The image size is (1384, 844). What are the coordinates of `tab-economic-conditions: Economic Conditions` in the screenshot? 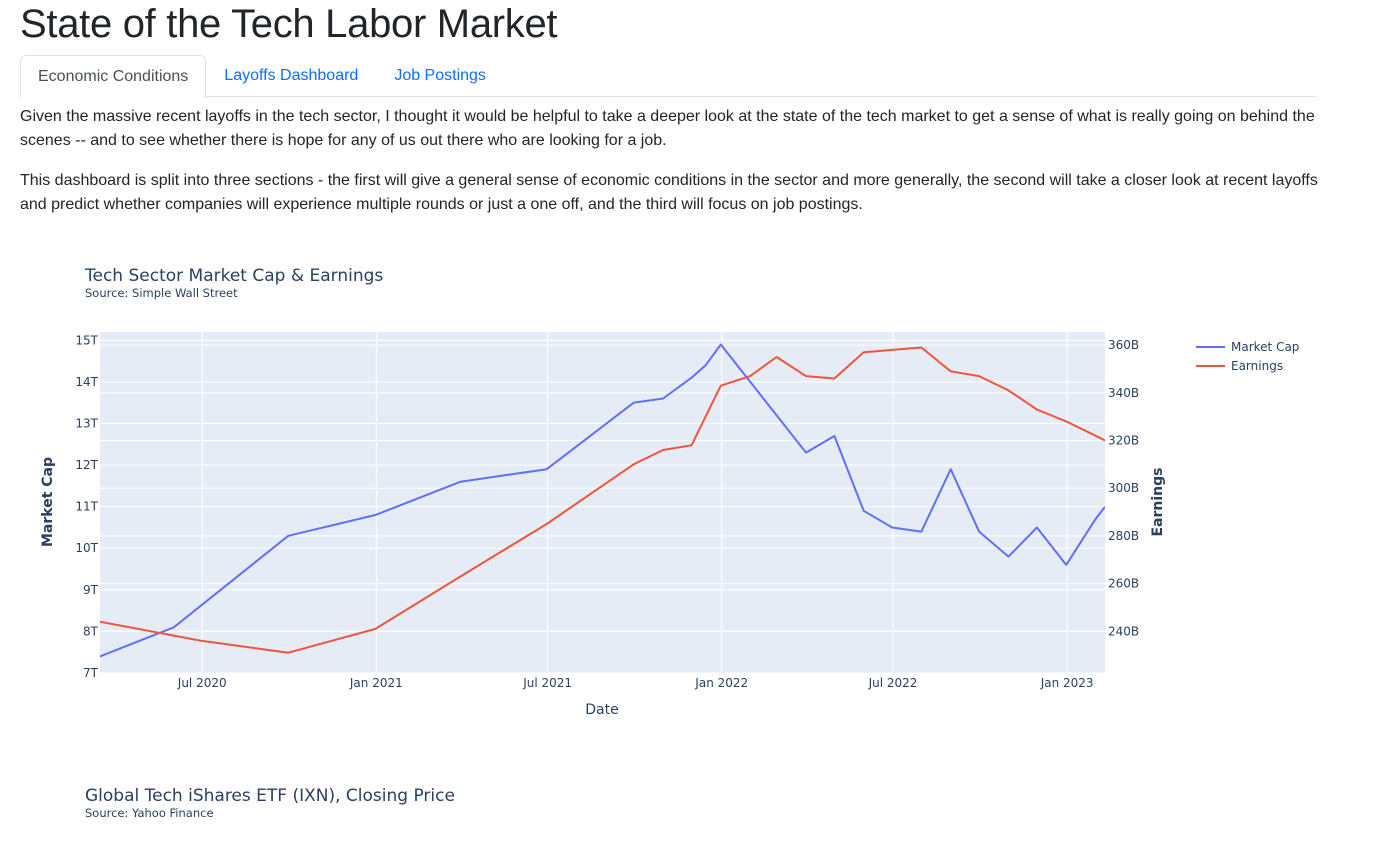 It's located at (113, 76).